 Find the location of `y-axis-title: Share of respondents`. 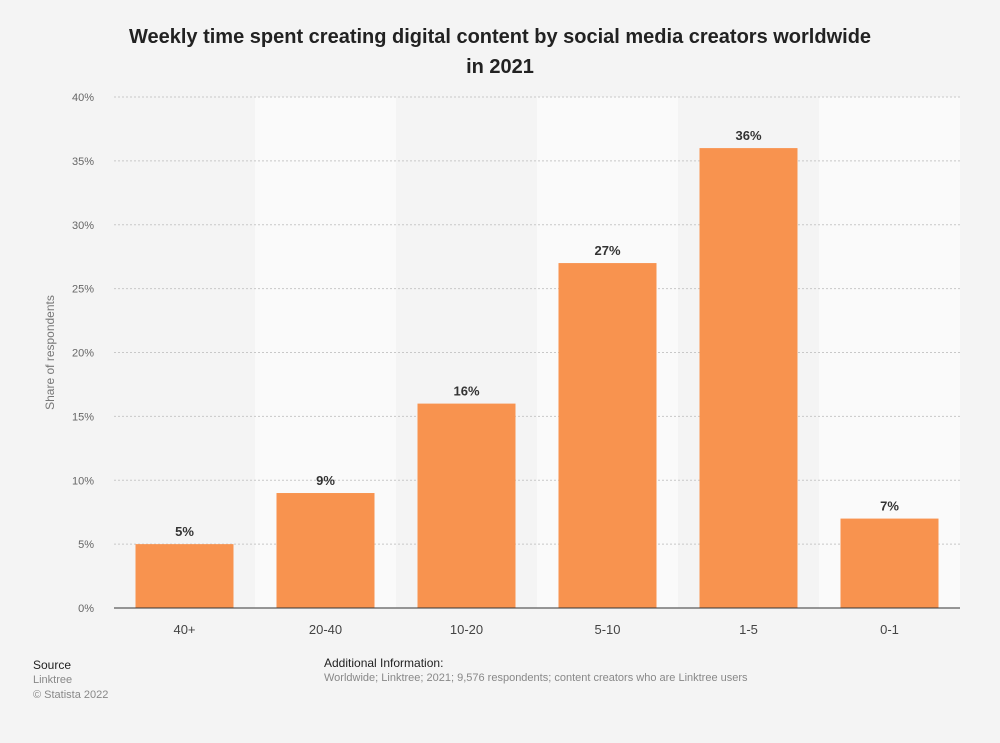

y-axis-title: Share of respondents is located at coordinates (50, 352).